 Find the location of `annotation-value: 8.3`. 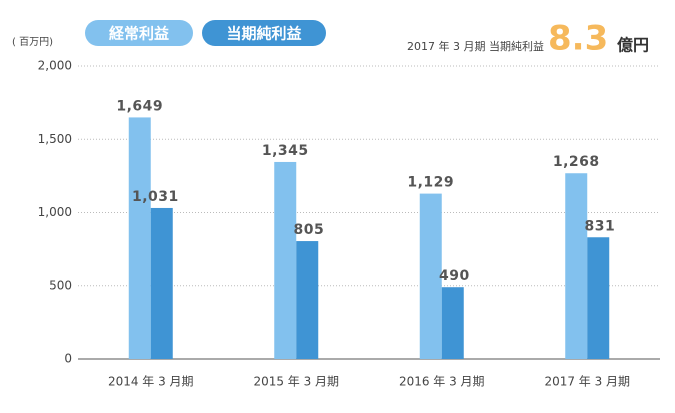

annotation-value: 8.3 is located at coordinates (578, 39).